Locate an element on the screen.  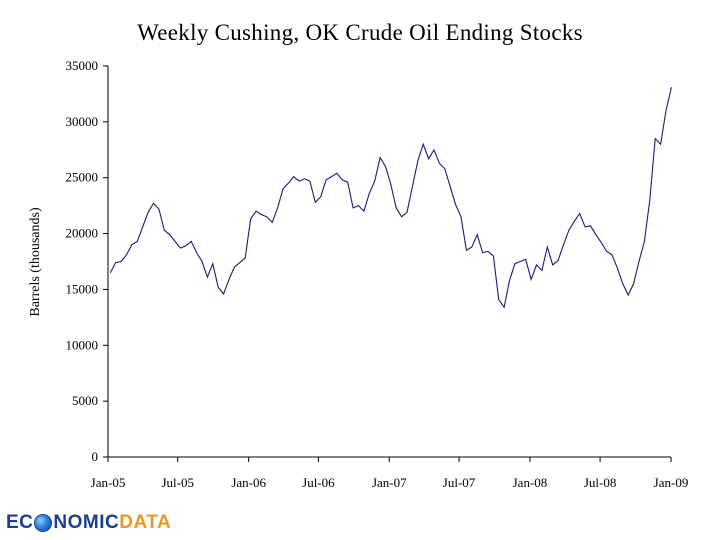
y-tick-label: 35000 is located at coordinates (82, 65).